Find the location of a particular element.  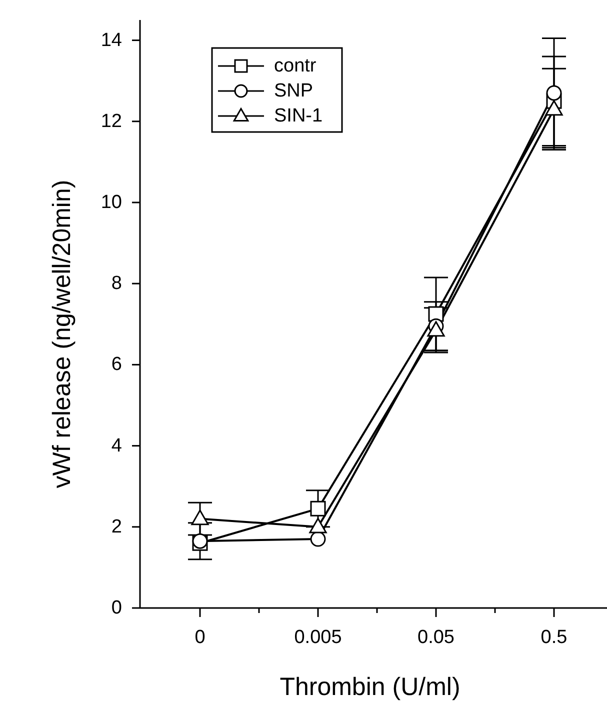

y-tick-label: 0 is located at coordinates (116, 608).